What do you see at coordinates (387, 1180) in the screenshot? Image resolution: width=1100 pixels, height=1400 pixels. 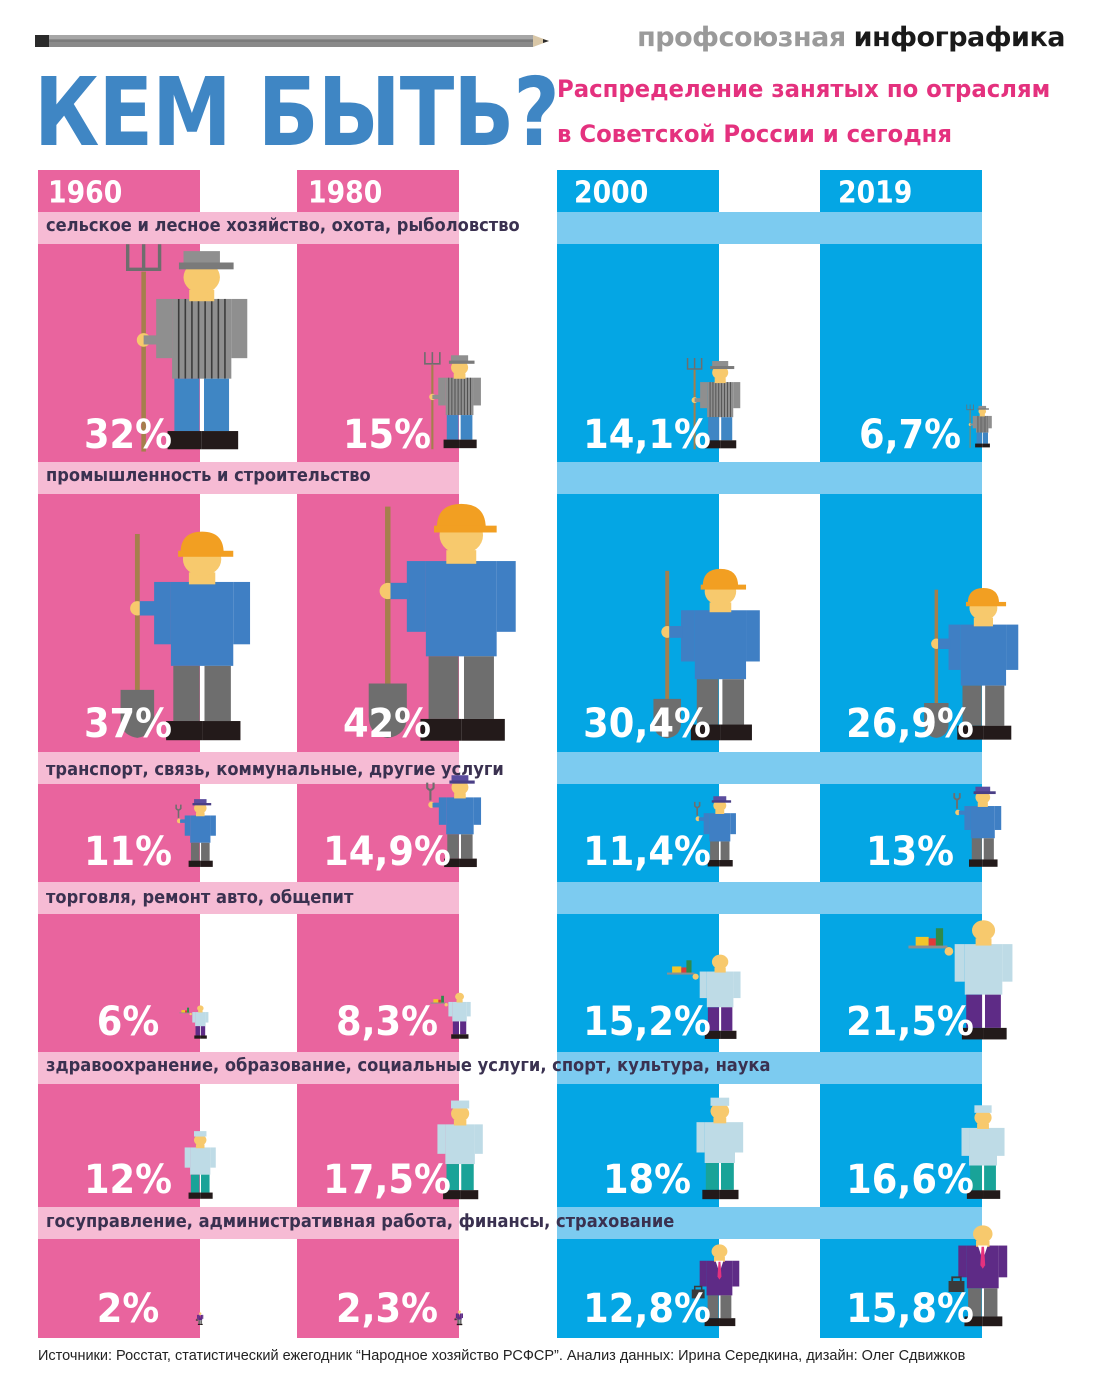 I see `value-label: 17,5%` at bounding box center [387, 1180].